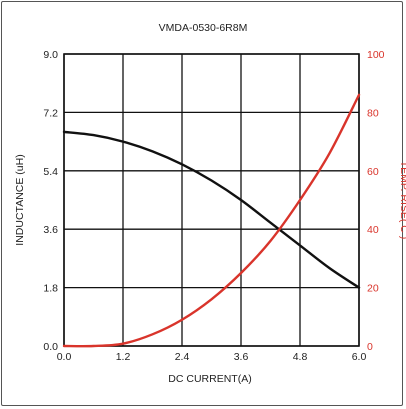 The image size is (406, 409). Describe the element at coordinates (20, 199) in the screenshot. I see `y-axis-left-label: INDUCTANCE (uH)` at that location.